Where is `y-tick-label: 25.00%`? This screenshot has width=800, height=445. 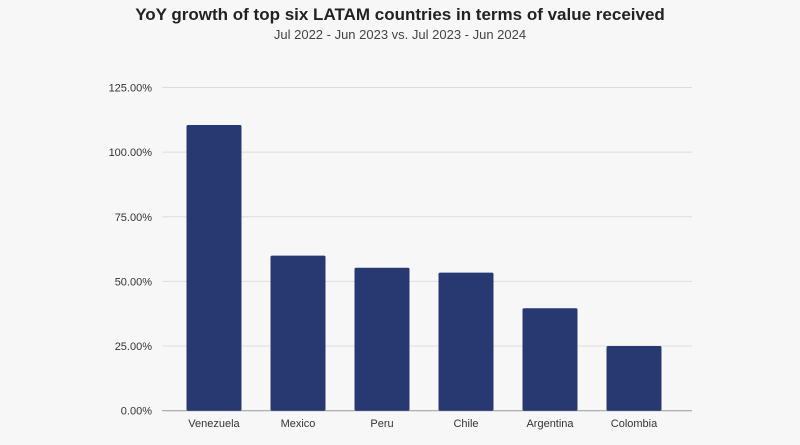 y-tick-label: 25.00% is located at coordinates (134, 347).